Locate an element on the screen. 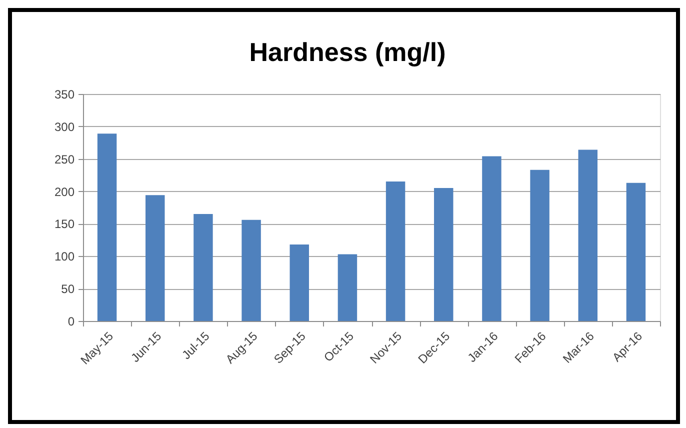  y-tick-label: 50 is located at coordinates (68, 289).